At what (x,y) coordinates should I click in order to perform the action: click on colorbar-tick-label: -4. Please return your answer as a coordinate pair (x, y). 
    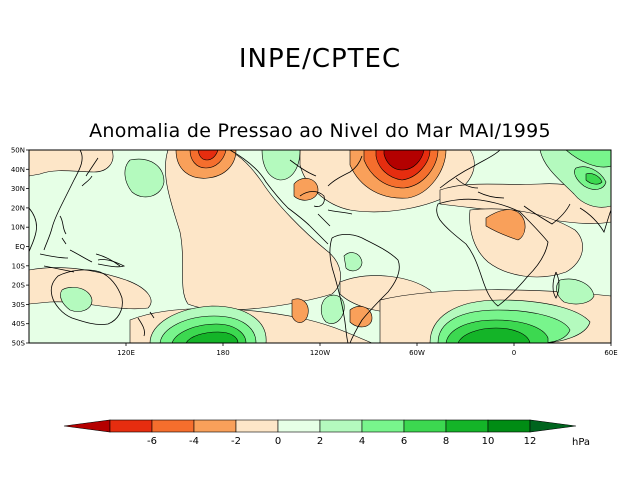
    Looking at the image, I should click on (194, 441).